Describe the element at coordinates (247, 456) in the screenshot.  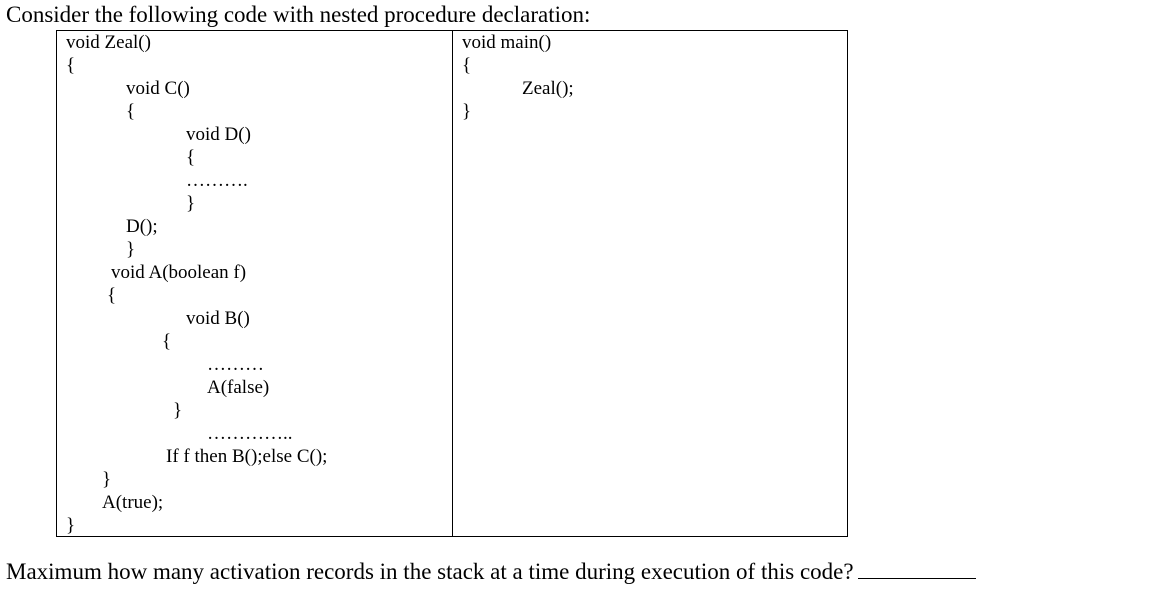
I see `code-line: If f then B();else C();` at that location.